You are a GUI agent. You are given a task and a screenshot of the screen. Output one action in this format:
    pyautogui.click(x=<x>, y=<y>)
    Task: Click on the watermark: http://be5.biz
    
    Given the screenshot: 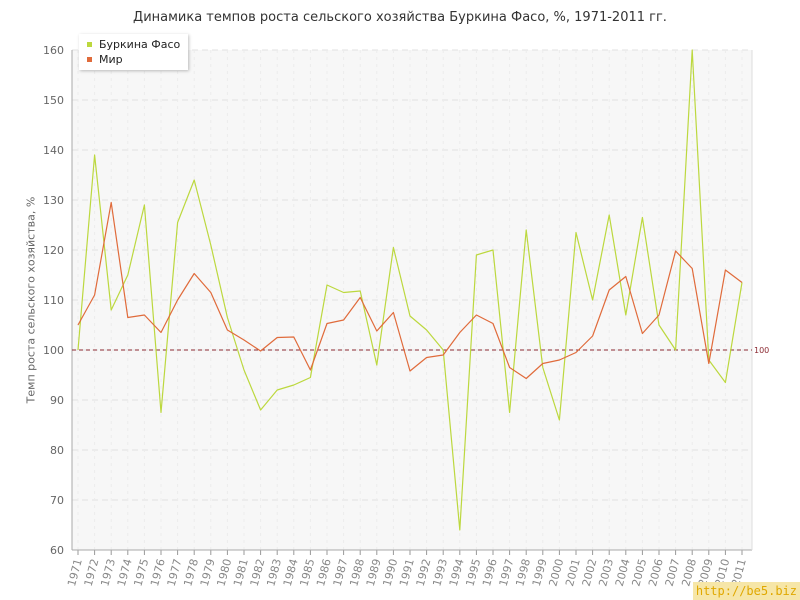 What is the action you would take?
    pyautogui.click(x=746, y=591)
    